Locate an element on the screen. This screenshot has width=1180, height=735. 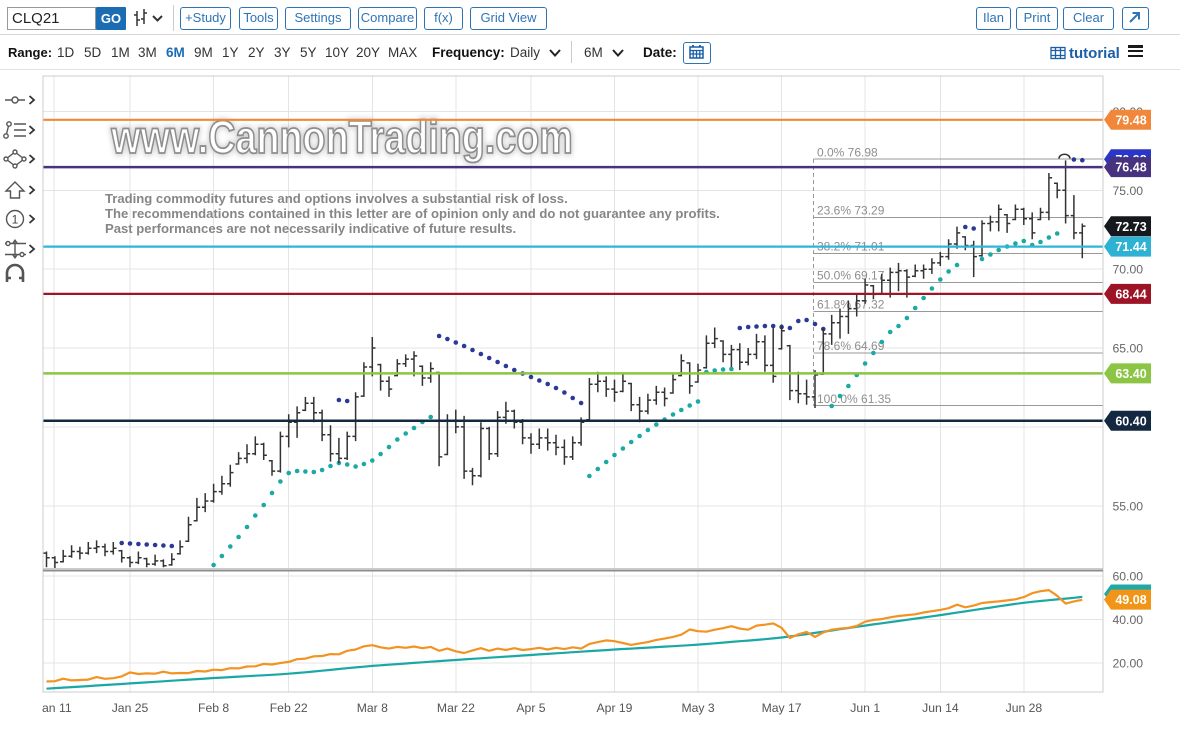
svg-text: Jun 28 is located at coordinates (1024, 708).